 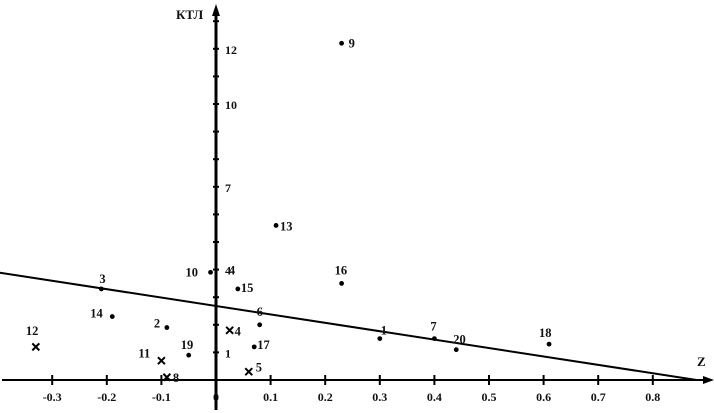 What do you see at coordinates (231, 50) in the screenshot?
I see `y-tick-label: 12` at bounding box center [231, 50].